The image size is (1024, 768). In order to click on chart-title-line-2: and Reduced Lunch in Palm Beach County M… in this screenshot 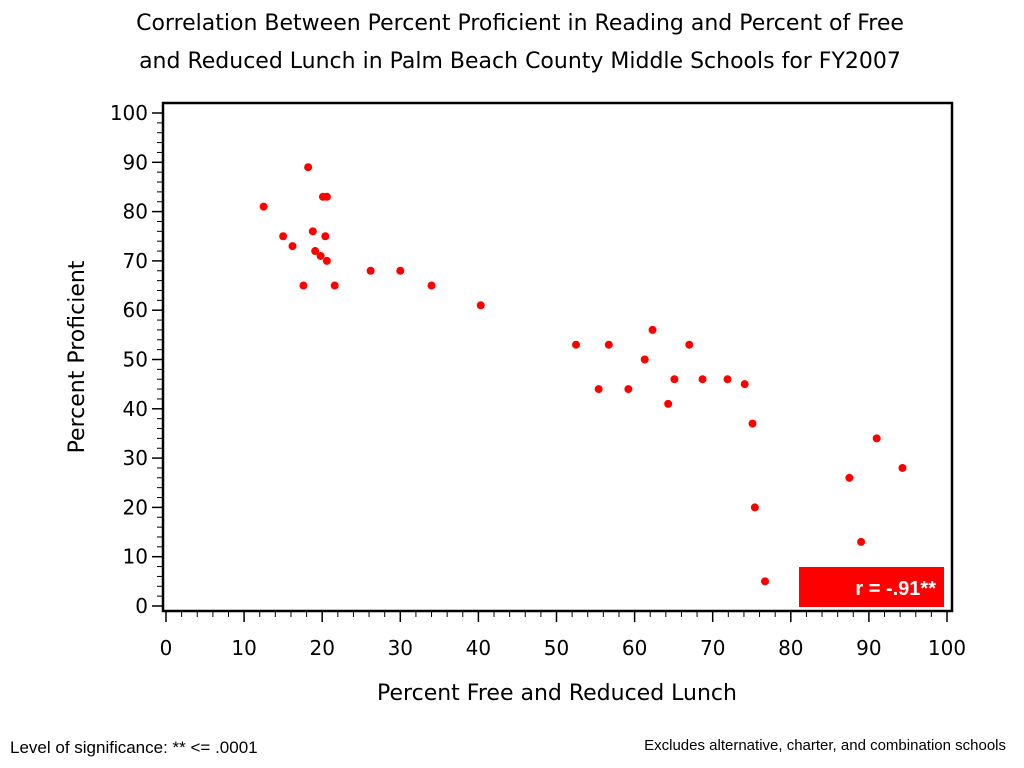, I will do `click(520, 61)`.